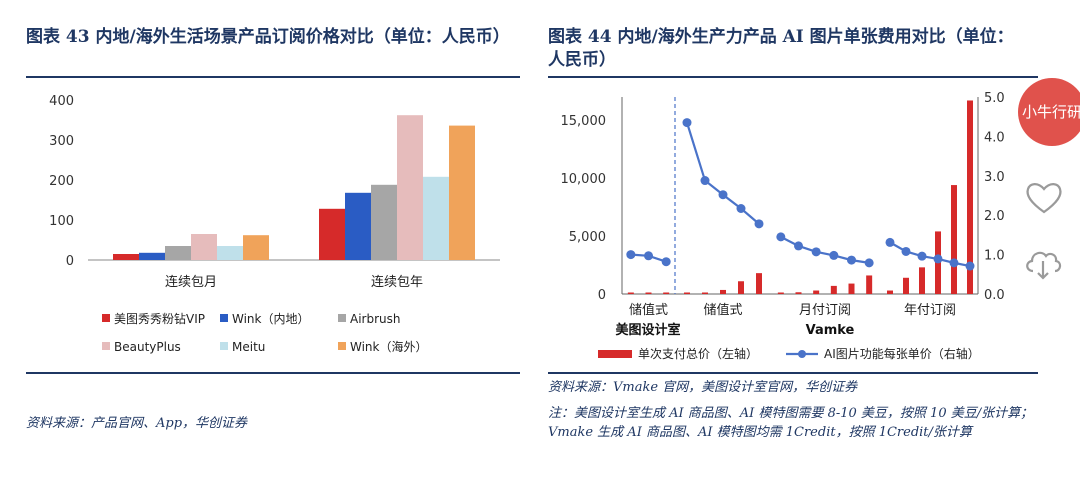 This screenshot has width=1080, height=482. What do you see at coordinates (781, 48) in the screenshot?
I see `right-chart-title: 图表 44 内地/海外生产力产品 AI 图片单张费用对比（单位：人民币）` at bounding box center [781, 48].